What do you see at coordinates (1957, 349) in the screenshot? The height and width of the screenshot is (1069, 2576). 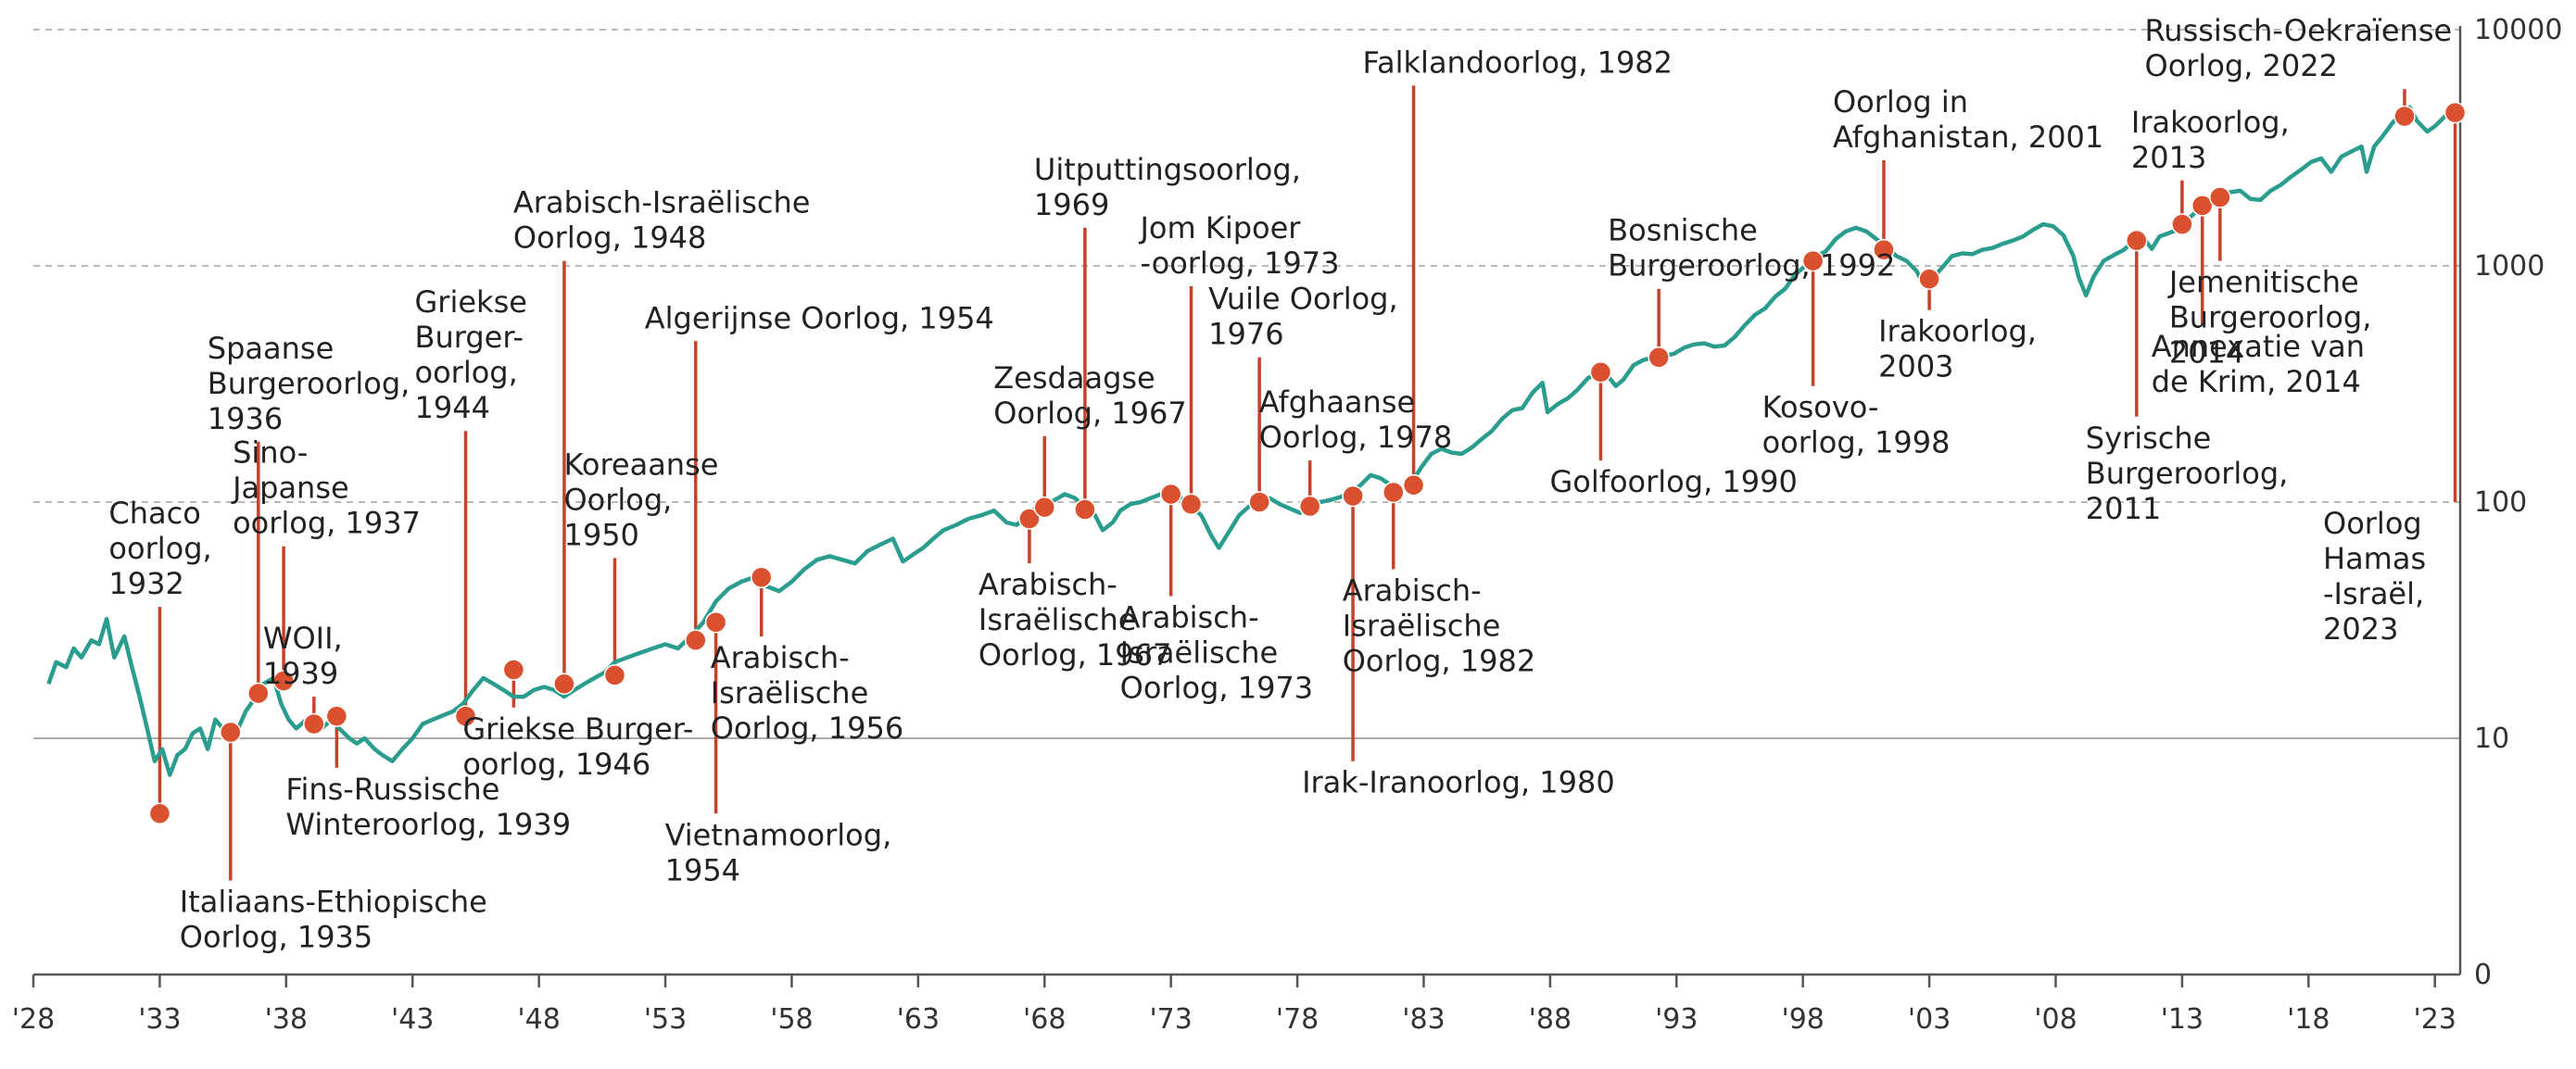 I see `event-label: Irakoorlog, 2003` at bounding box center [1957, 349].